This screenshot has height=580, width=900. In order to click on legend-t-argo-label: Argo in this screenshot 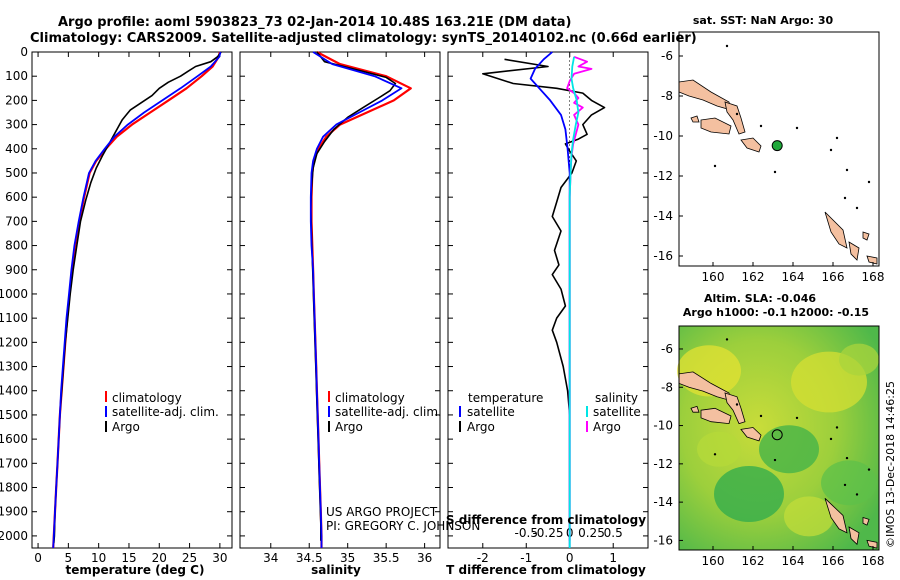, I will do `click(481, 427)`.